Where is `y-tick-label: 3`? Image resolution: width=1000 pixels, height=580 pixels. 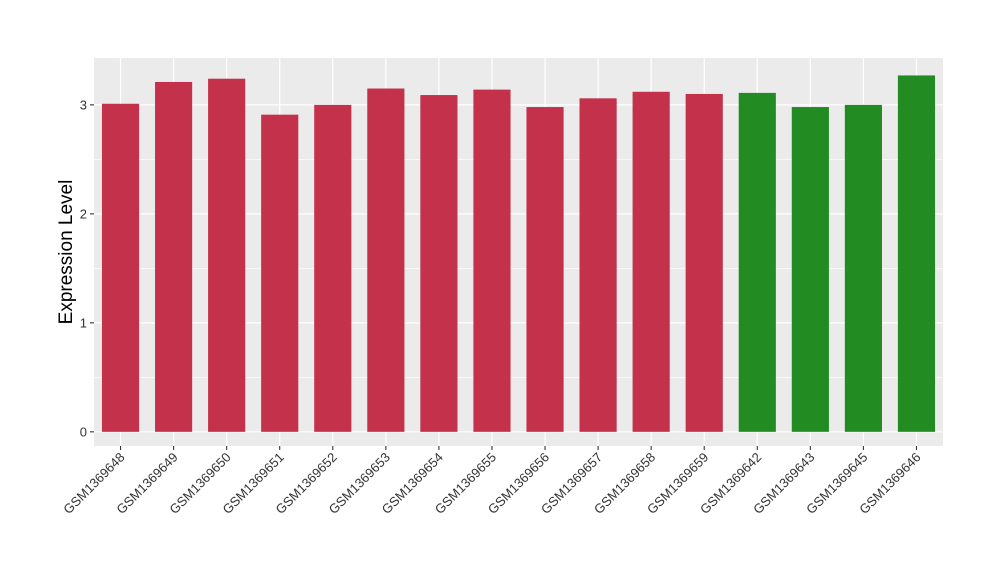 y-tick-label: 3 is located at coordinates (83, 104).